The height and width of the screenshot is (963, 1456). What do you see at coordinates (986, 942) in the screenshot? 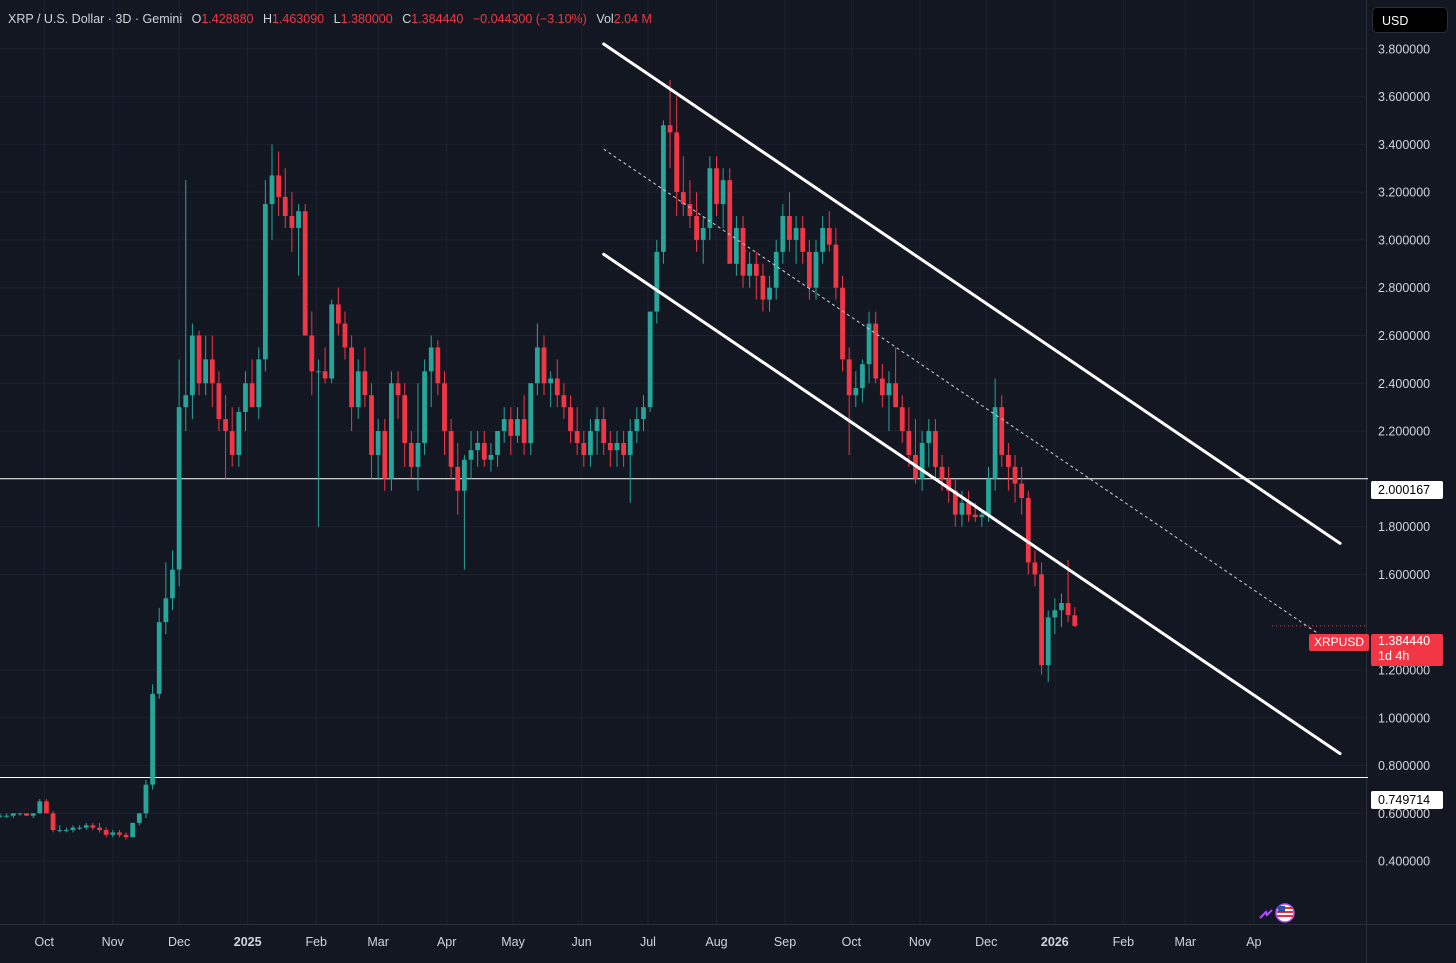
I see `time-tick-label: Dec` at bounding box center [986, 942].